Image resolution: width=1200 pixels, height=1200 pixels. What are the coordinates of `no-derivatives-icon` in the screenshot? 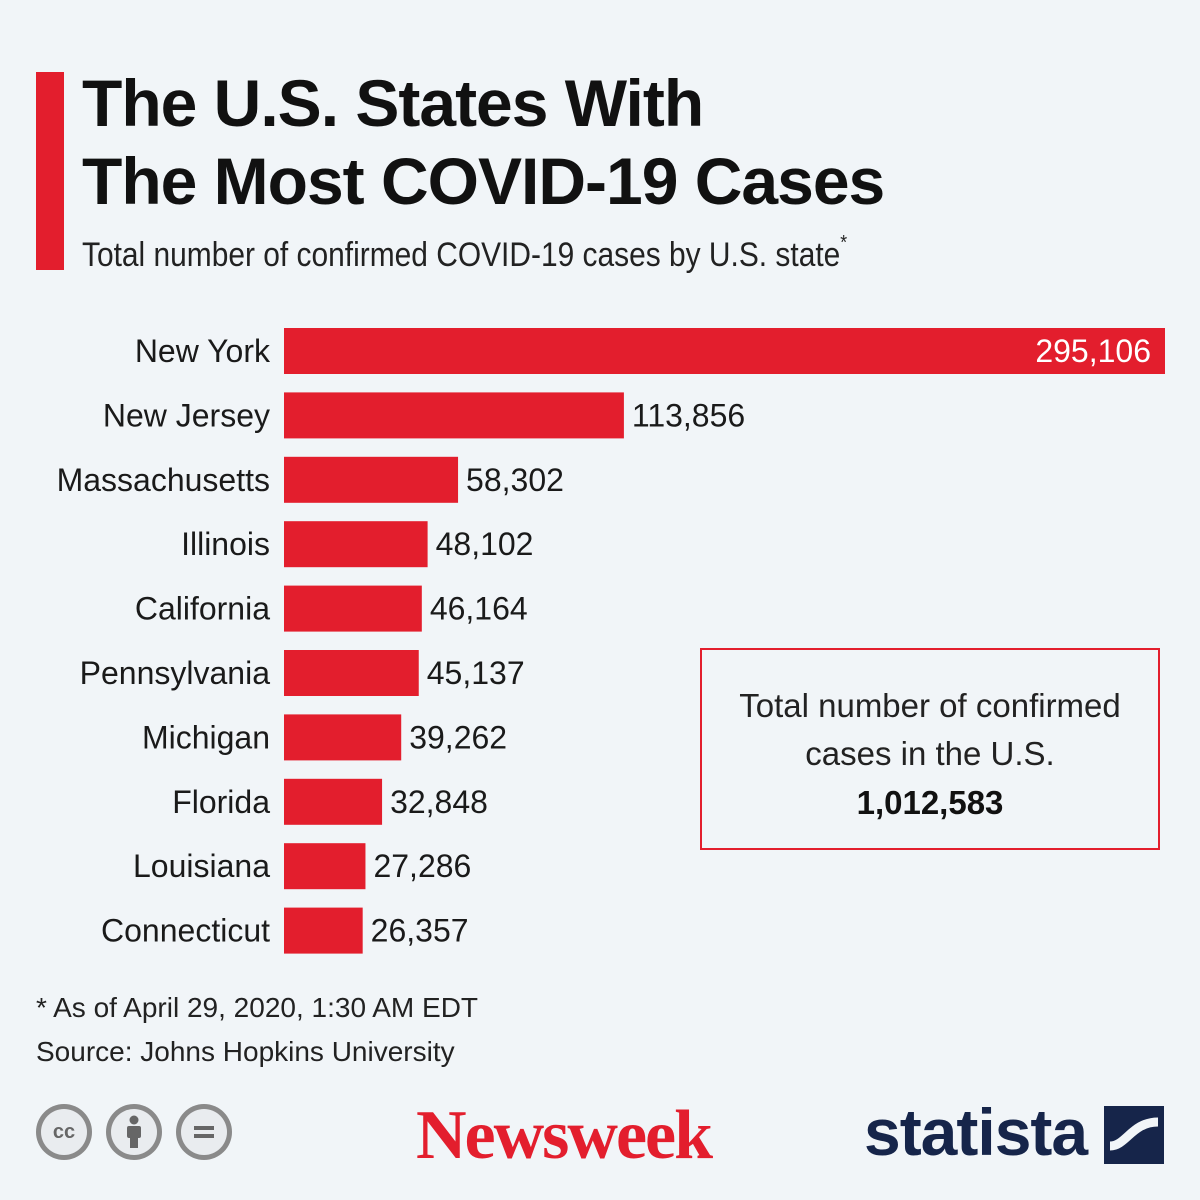 It's located at (204, 1132).